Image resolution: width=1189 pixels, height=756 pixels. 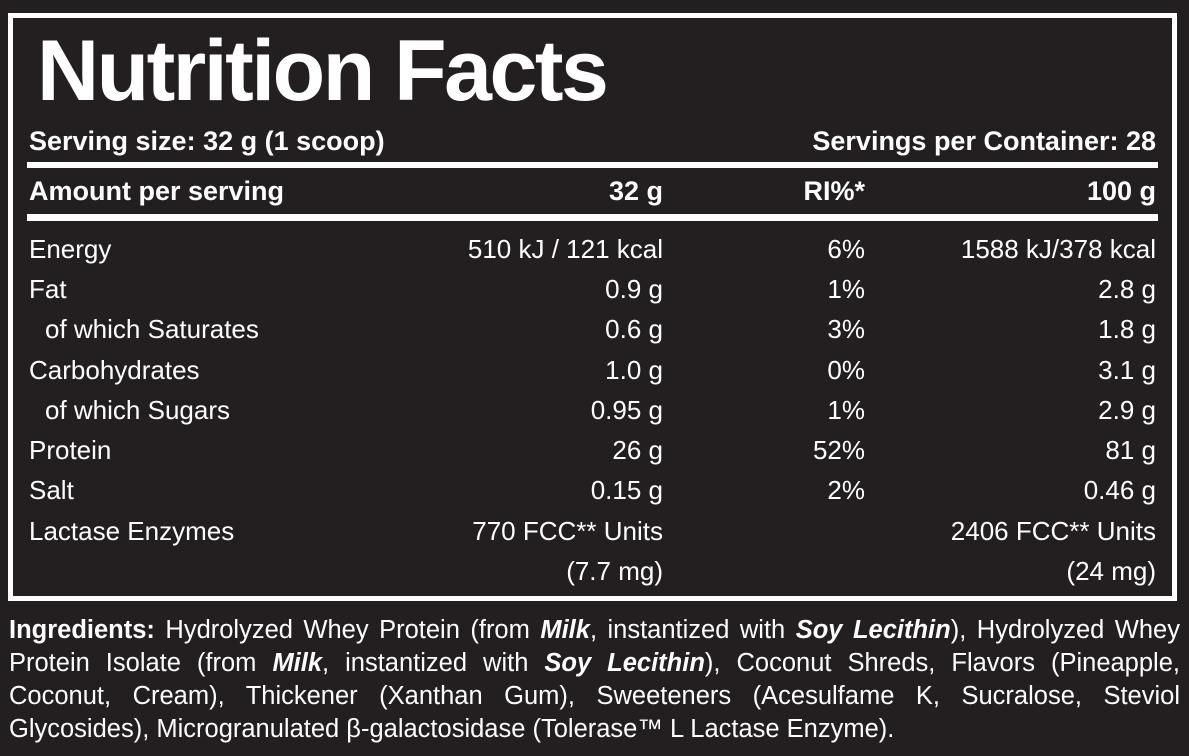 What do you see at coordinates (157, 190) in the screenshot?
I see `header-amount-per-serving: Amount per serving` at bounding box center [157, 190].